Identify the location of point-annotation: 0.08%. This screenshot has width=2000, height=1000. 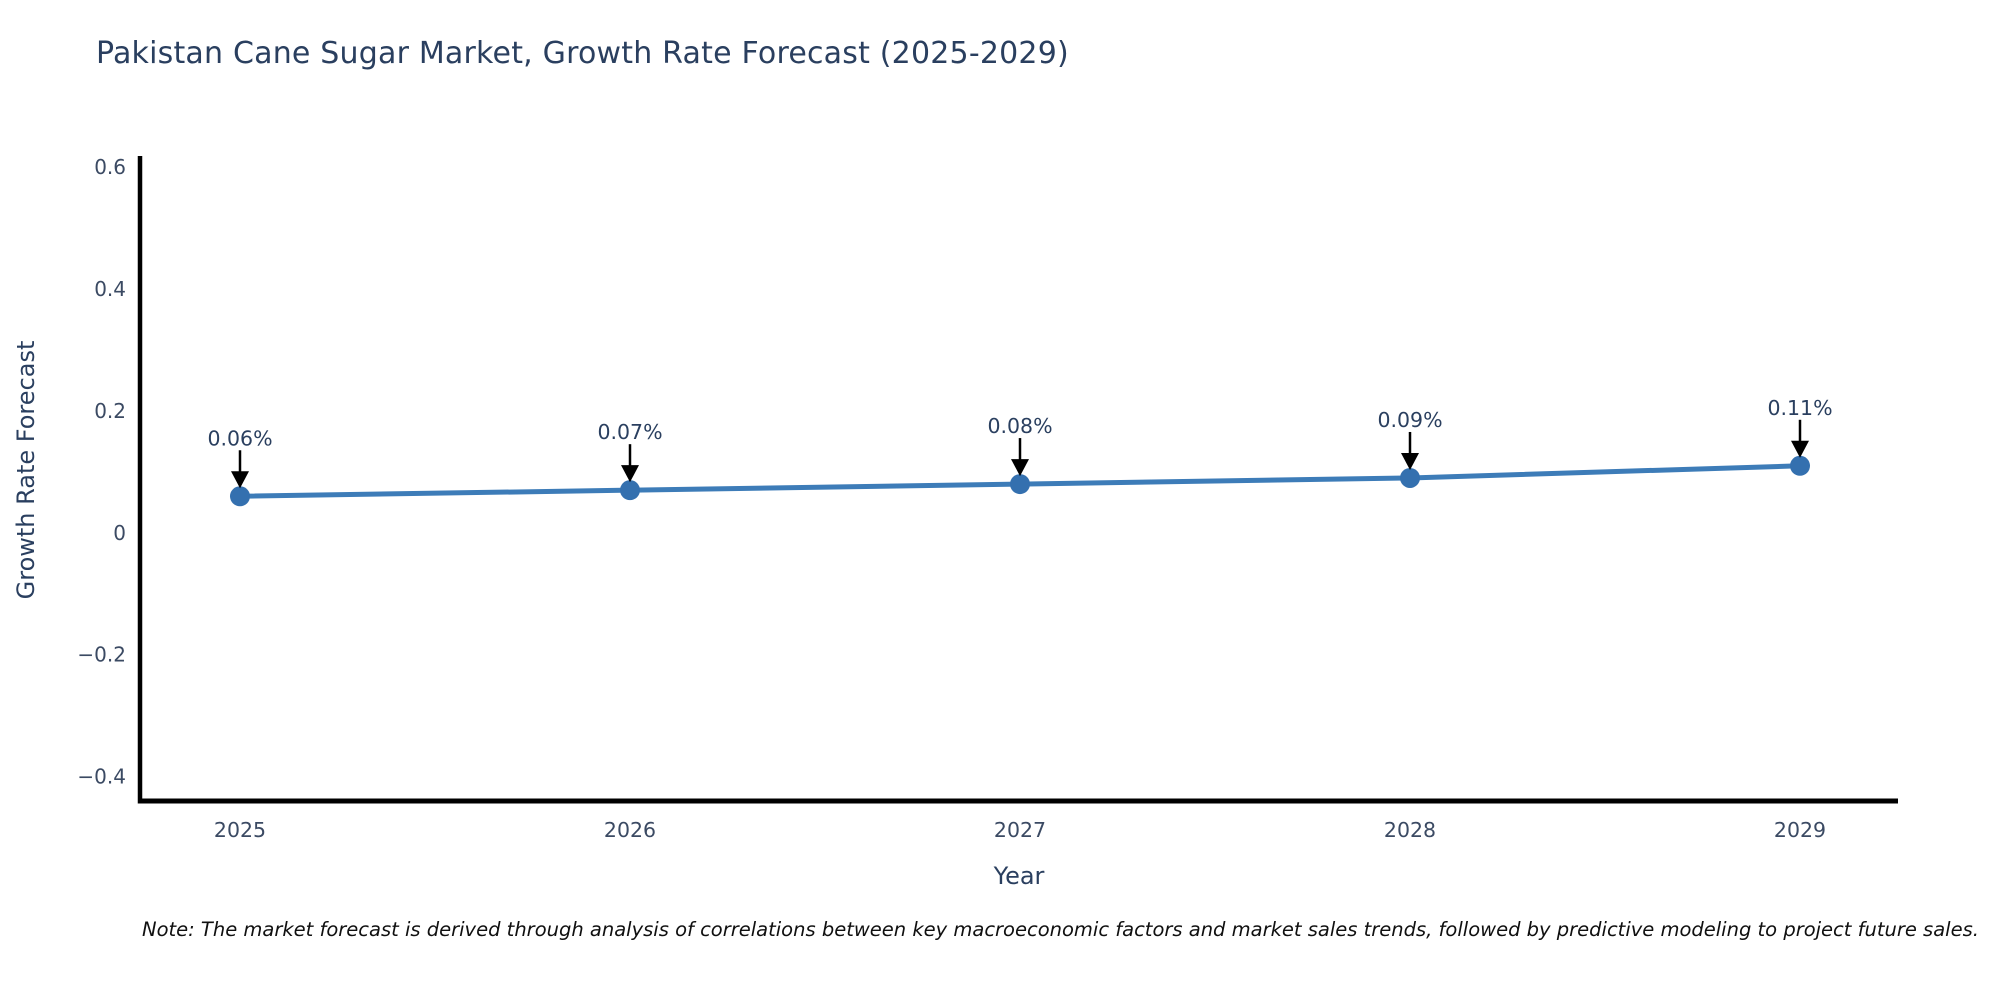
(1019, 426).